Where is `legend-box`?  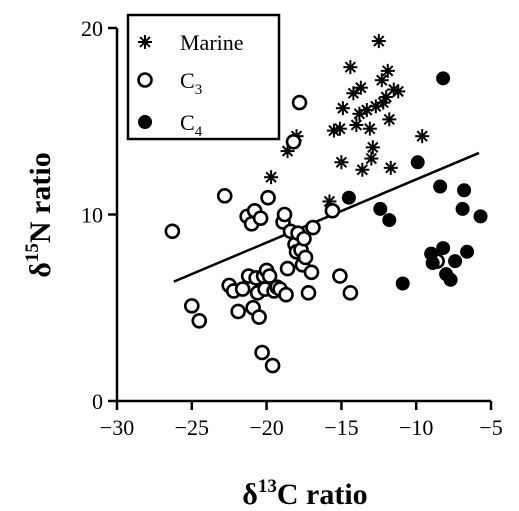
legend-box is located at coordinates (203, 77).